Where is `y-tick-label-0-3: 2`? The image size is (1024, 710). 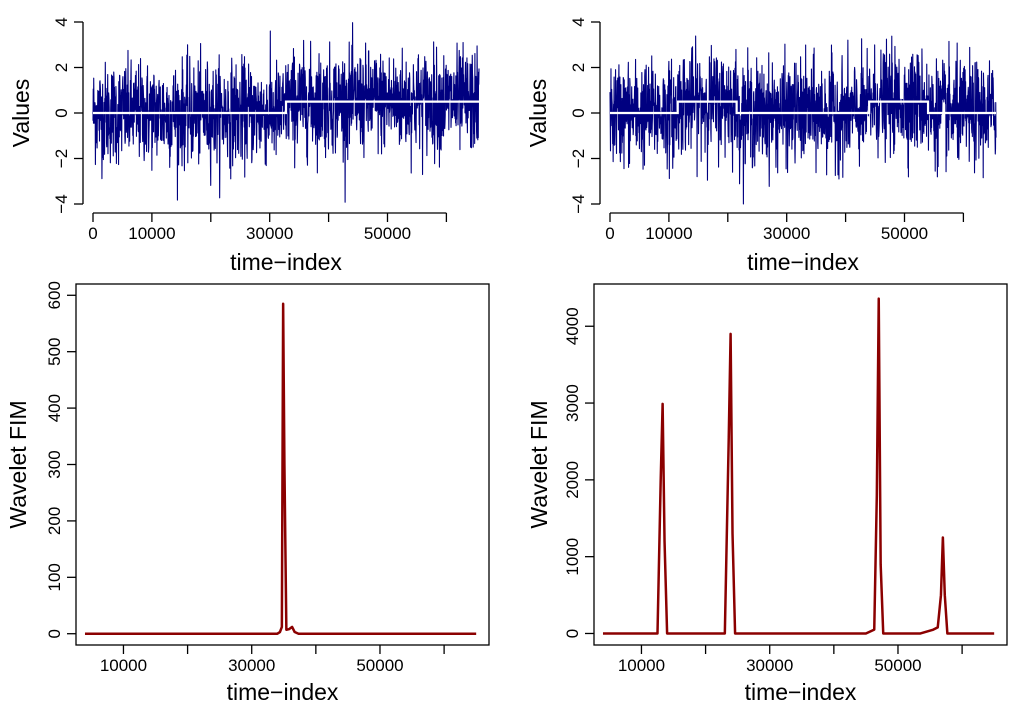
y-tick-label-0-3: 2 is located at coordinates (61, 67).